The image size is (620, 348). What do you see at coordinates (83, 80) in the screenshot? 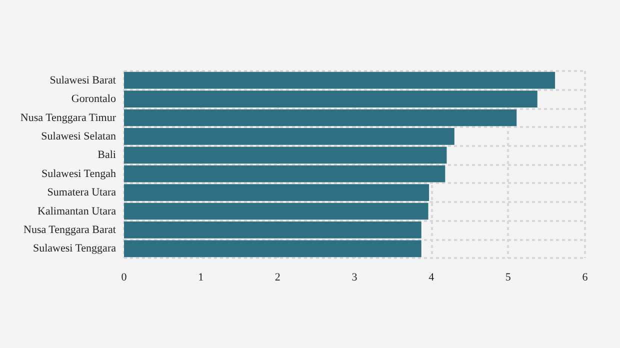
I see `y-tick-label: Sulawesi Barat` at bounding box center [83, 80].